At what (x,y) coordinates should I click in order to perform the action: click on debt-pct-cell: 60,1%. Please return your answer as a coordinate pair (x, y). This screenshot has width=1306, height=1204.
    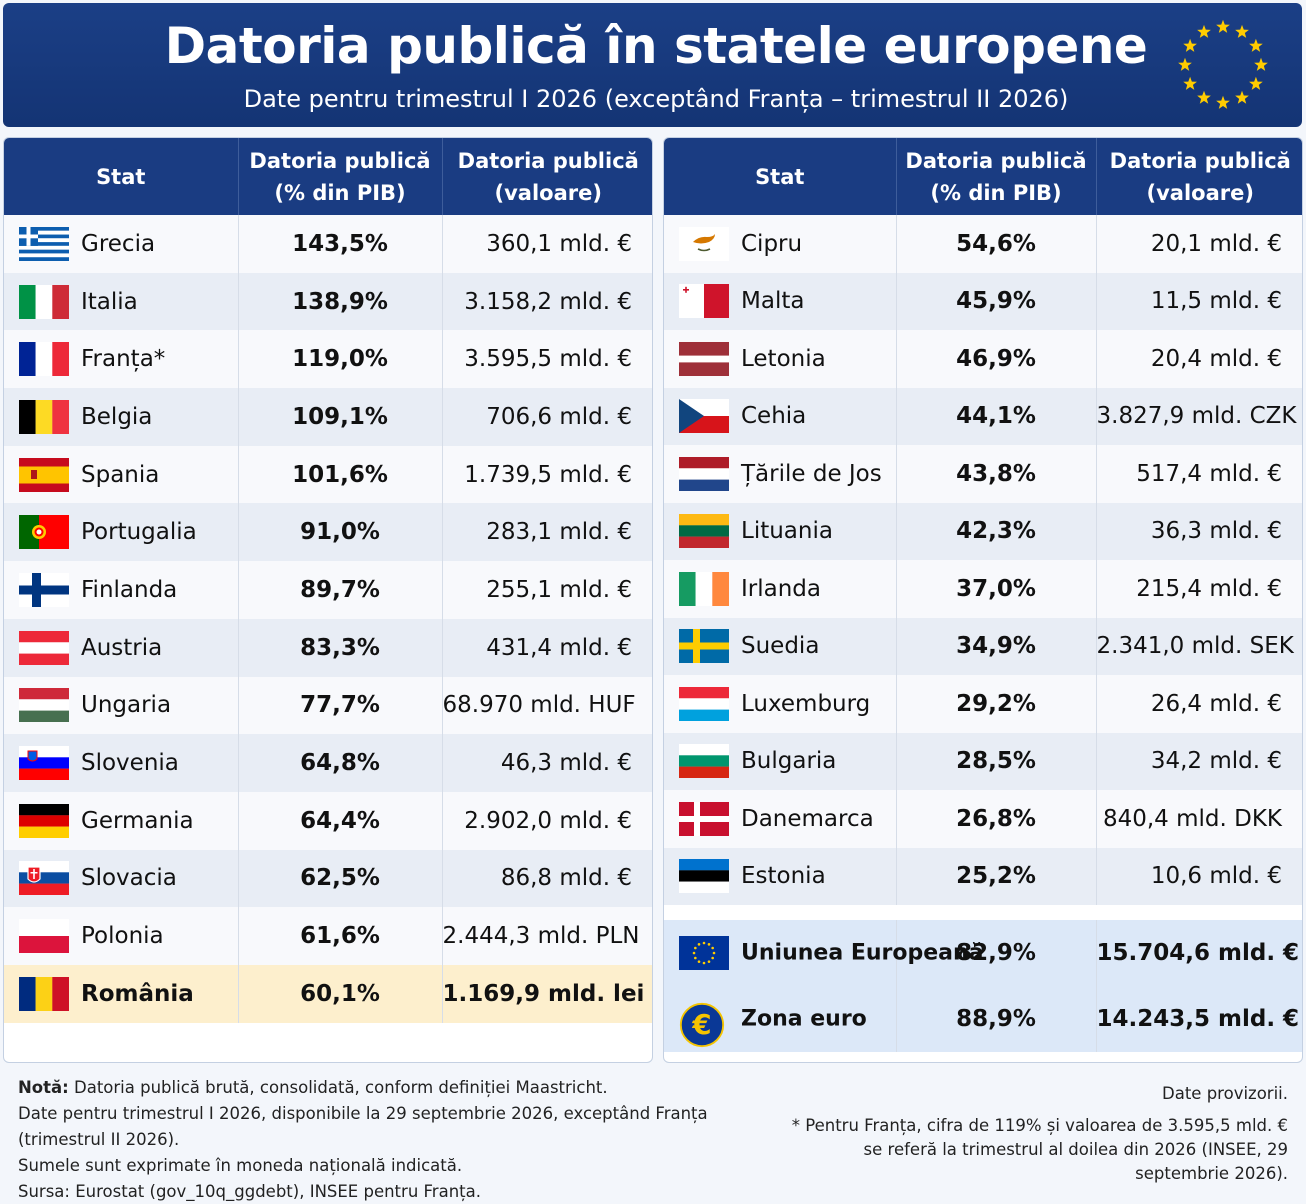
    Looking at the image, I should click on (340, 993).